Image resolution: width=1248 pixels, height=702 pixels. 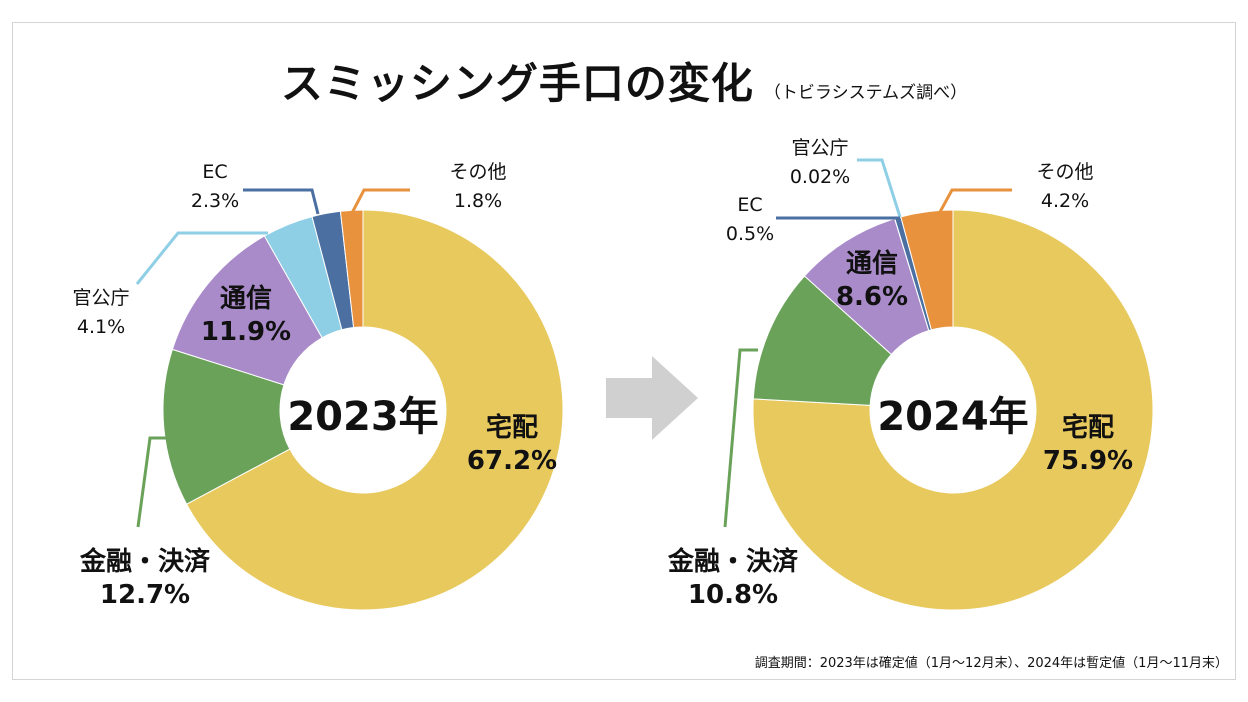 What do you see at coordinates (151, 482) in the screenshot?
I see `leader-line-finance-2023` at bounding box center [151, 482].